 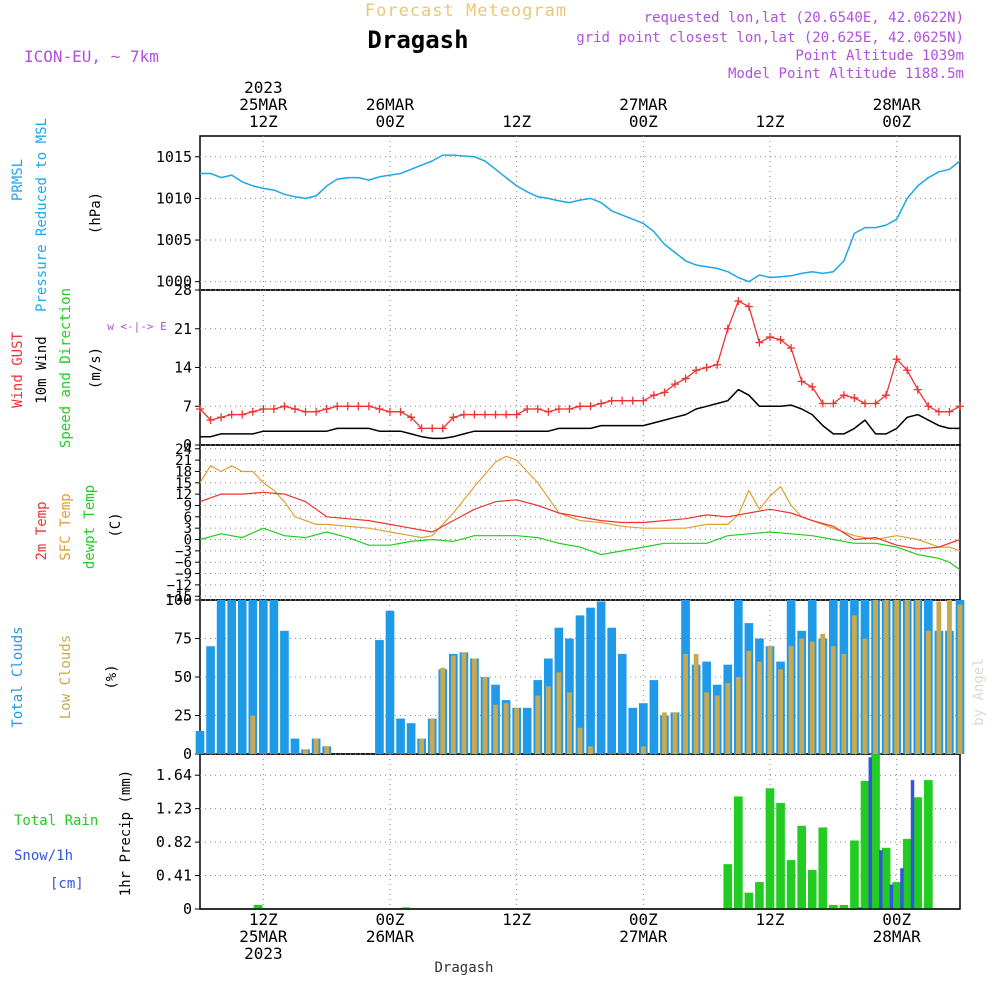 I want to click on y-tick-label: −12, so click(x=179, y=586).